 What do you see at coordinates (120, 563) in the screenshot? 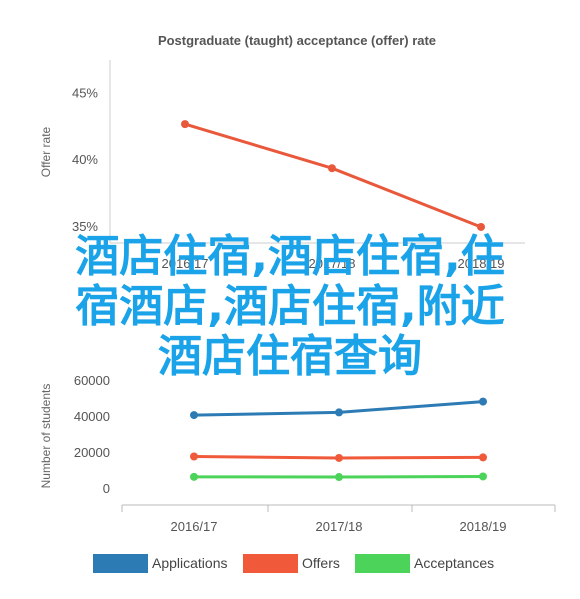
I see `legend-swatch-applications` at bounding box center [120, 563].